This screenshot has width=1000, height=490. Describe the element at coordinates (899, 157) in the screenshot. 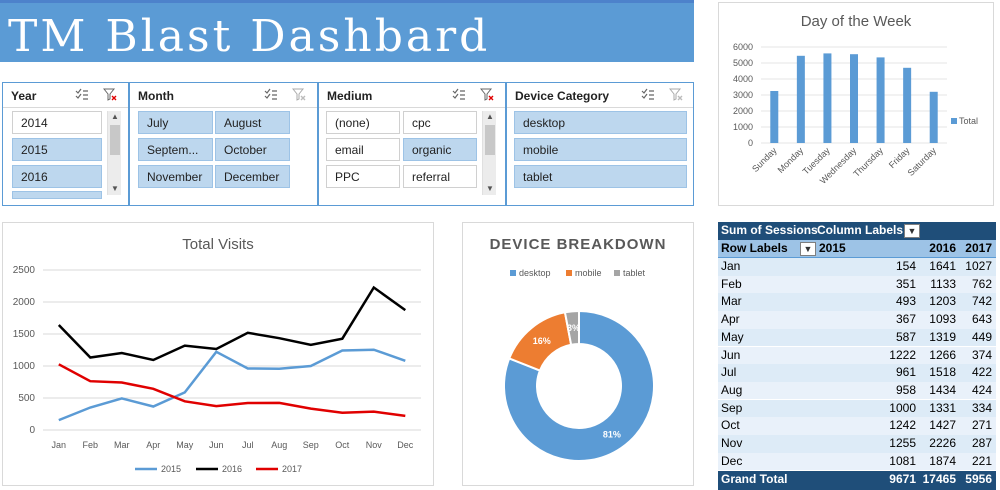

I see `x-tick-label: Friday` at that location.